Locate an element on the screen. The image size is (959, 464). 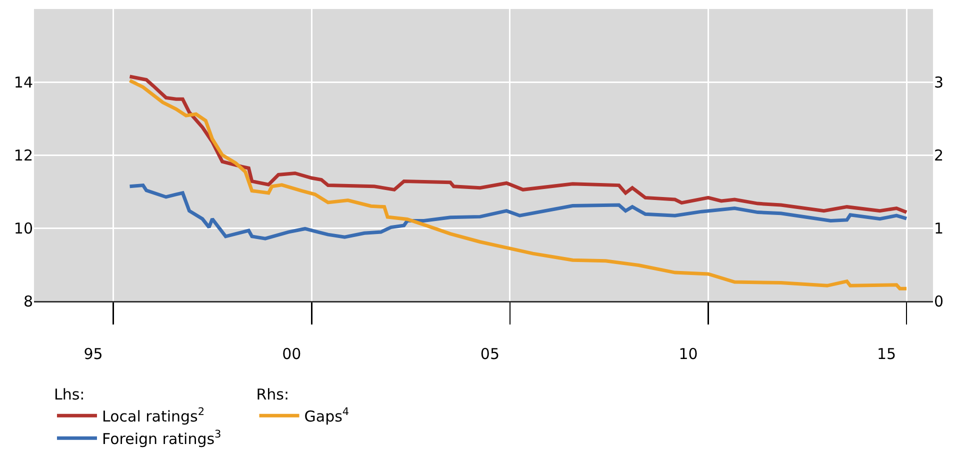
y-tick-label: 14 is located at coordinates (23, 82).